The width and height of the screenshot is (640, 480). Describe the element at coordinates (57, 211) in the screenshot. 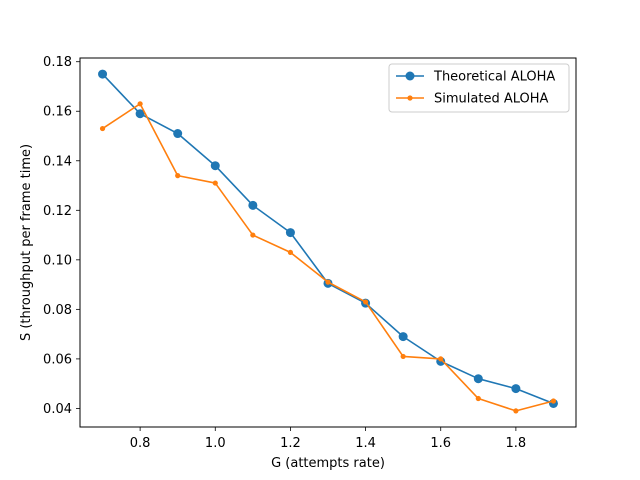

I see `y-tick-label: 0.12` at that location.